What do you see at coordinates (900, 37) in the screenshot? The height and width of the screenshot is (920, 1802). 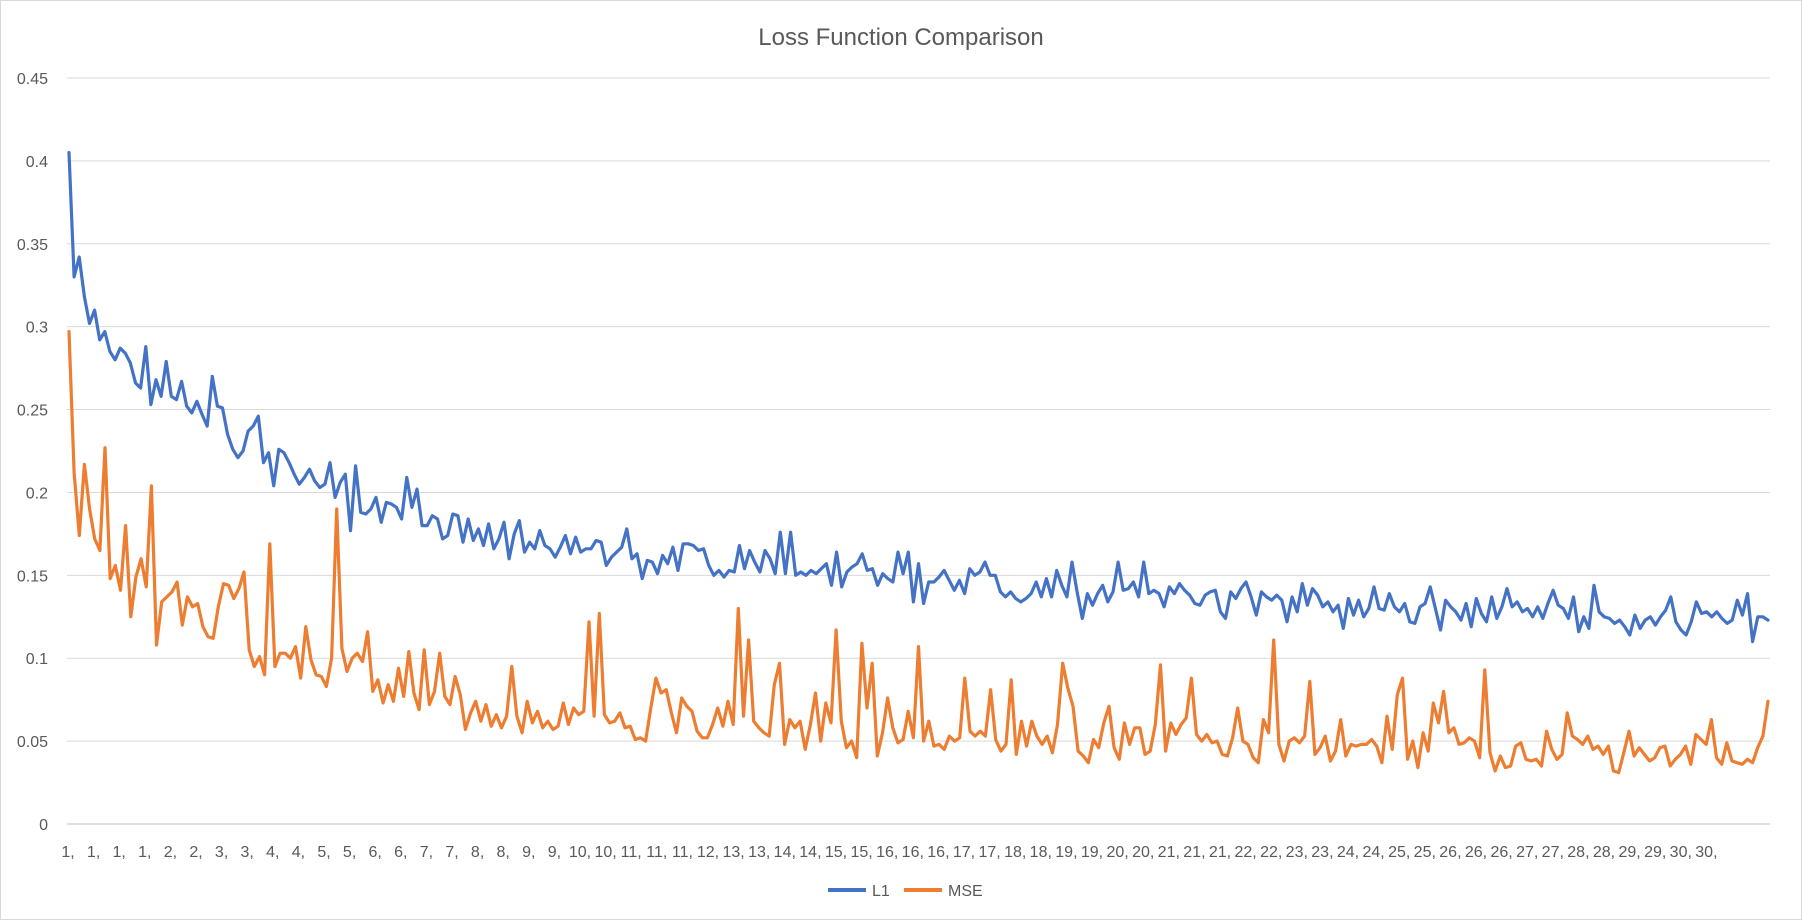 I see `chart-title: Loss Function Comparison` at bounding box center [900, 37].